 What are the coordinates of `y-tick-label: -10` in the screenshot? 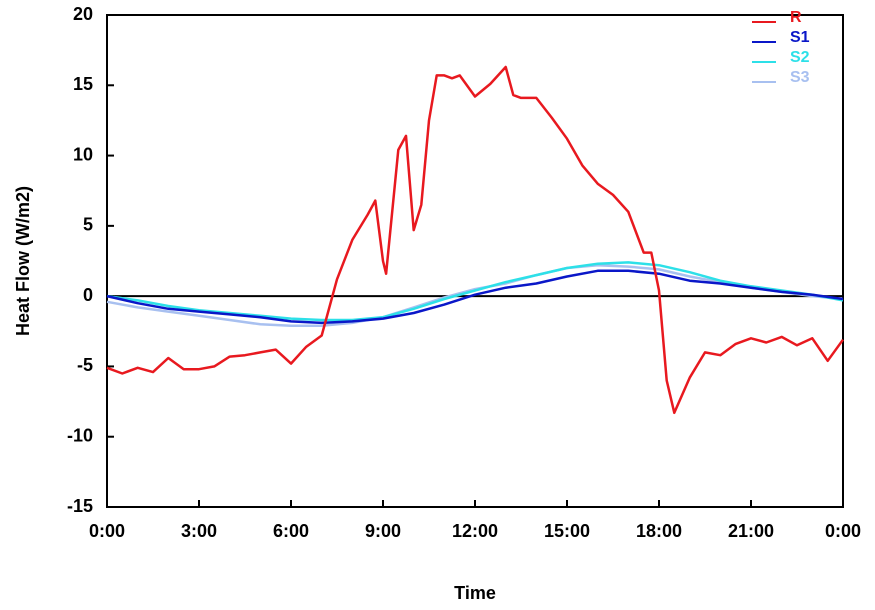 It's located at (80, 435).